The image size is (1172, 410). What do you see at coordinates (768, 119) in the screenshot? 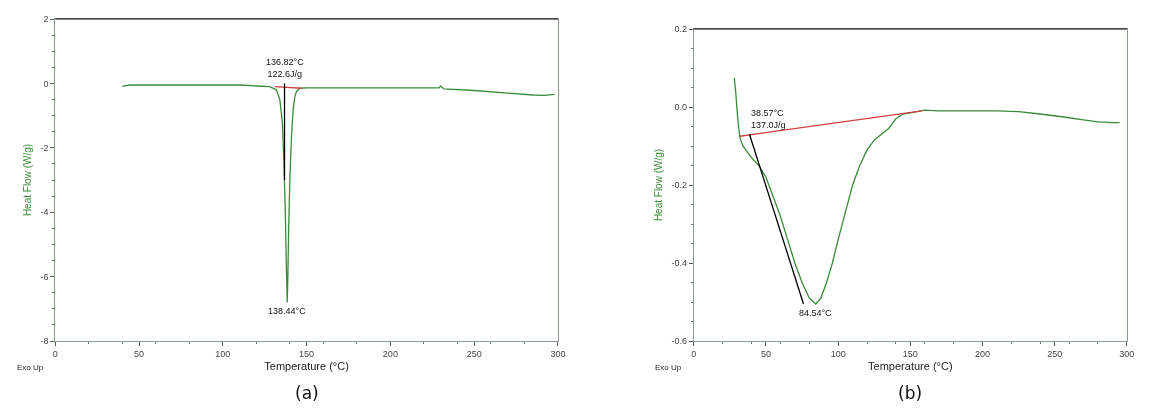
I see `annotation: 38.57°C 137.0J/g` at bounding box center [768, 119].